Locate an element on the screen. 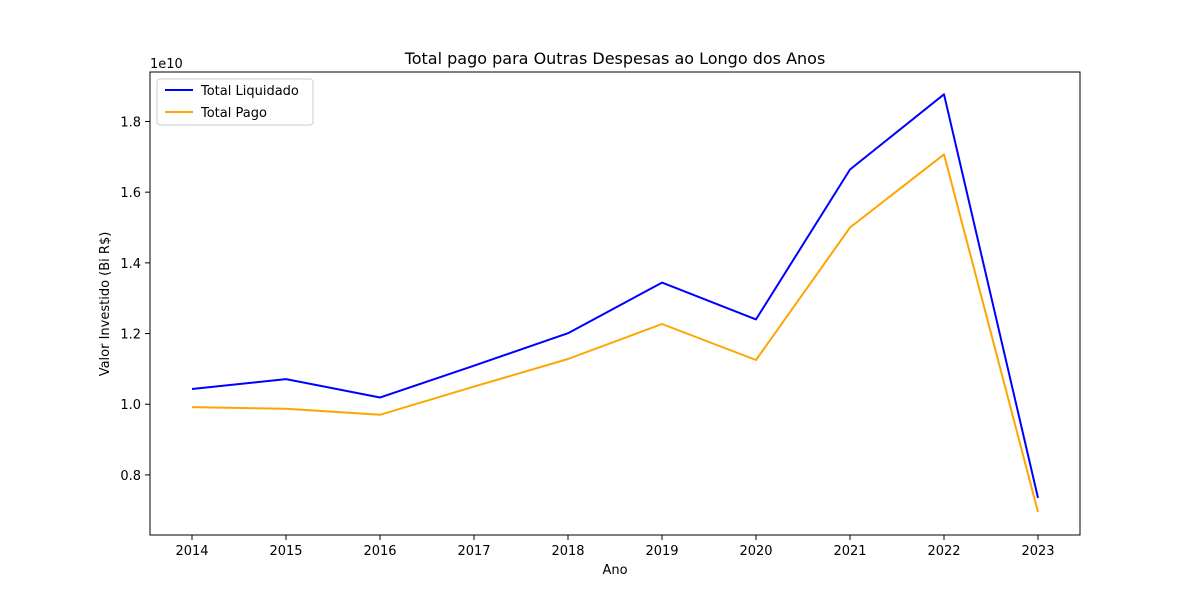 This screenshot has width=1200, height=600. x-tick-label-2022: 2022 is located at coordinates (943, 551).